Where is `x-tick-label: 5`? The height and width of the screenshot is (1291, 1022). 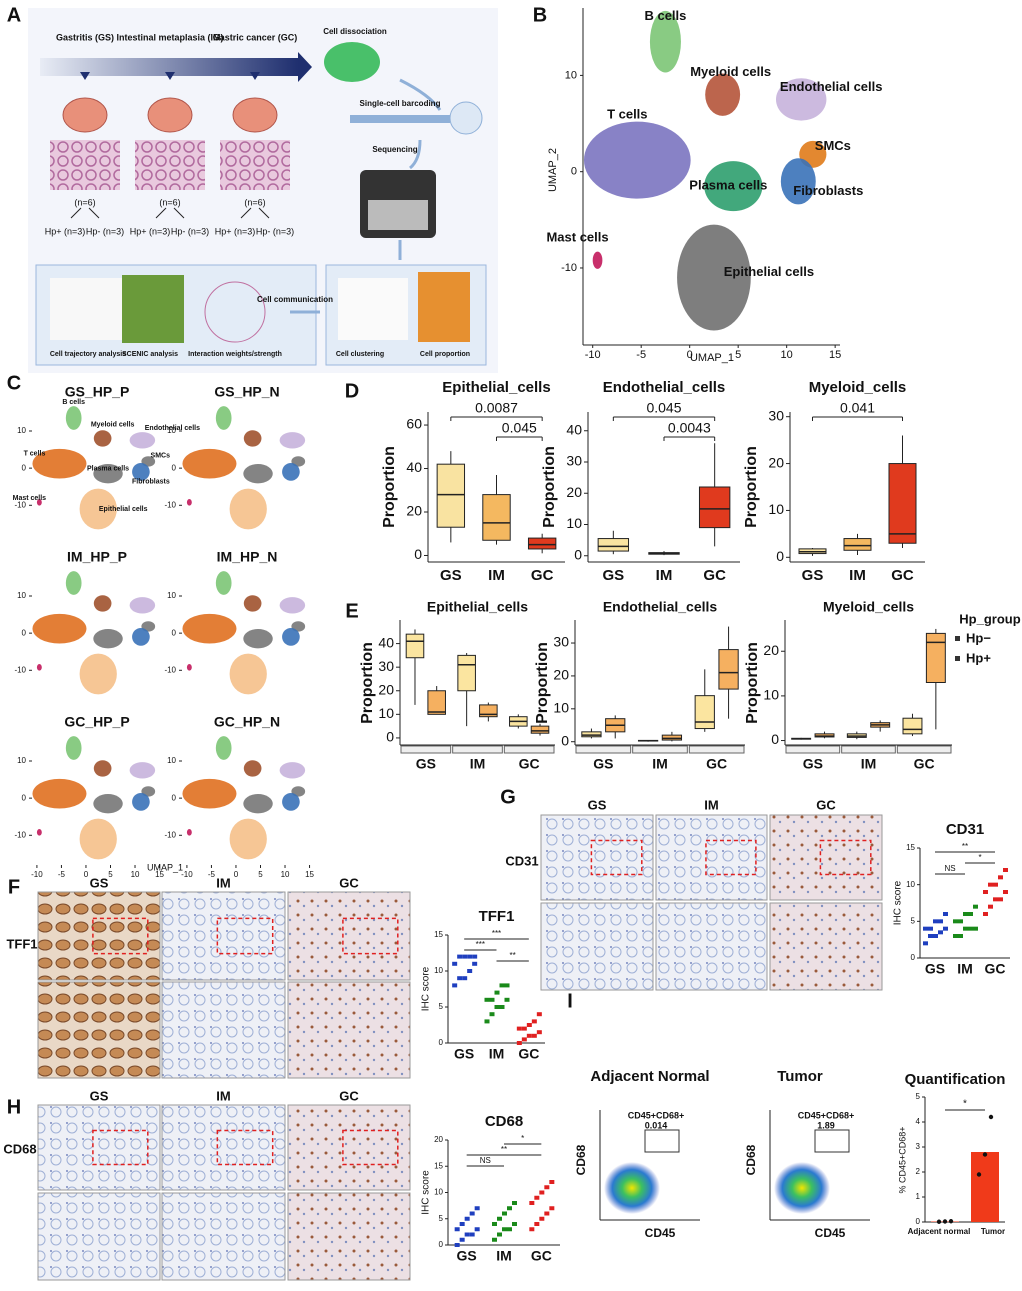 x-tick-label: 5 is located at coordinates (738, 355).